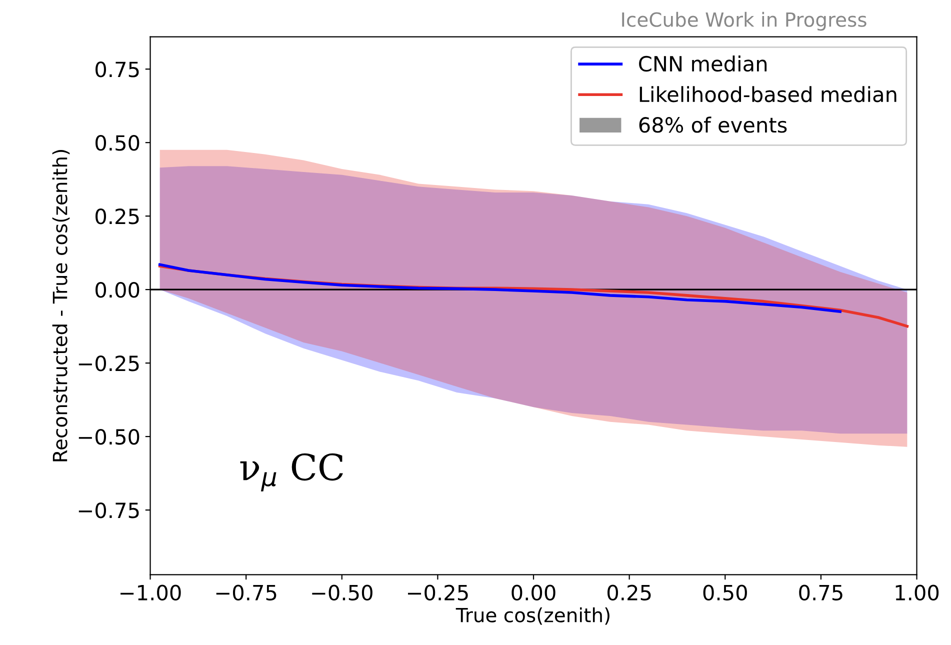 This screenshot has height=645, width=951. Describe the element at coordinates (117, 216) in the screenshot. I see `y-tick-label: 0.25` at that location.